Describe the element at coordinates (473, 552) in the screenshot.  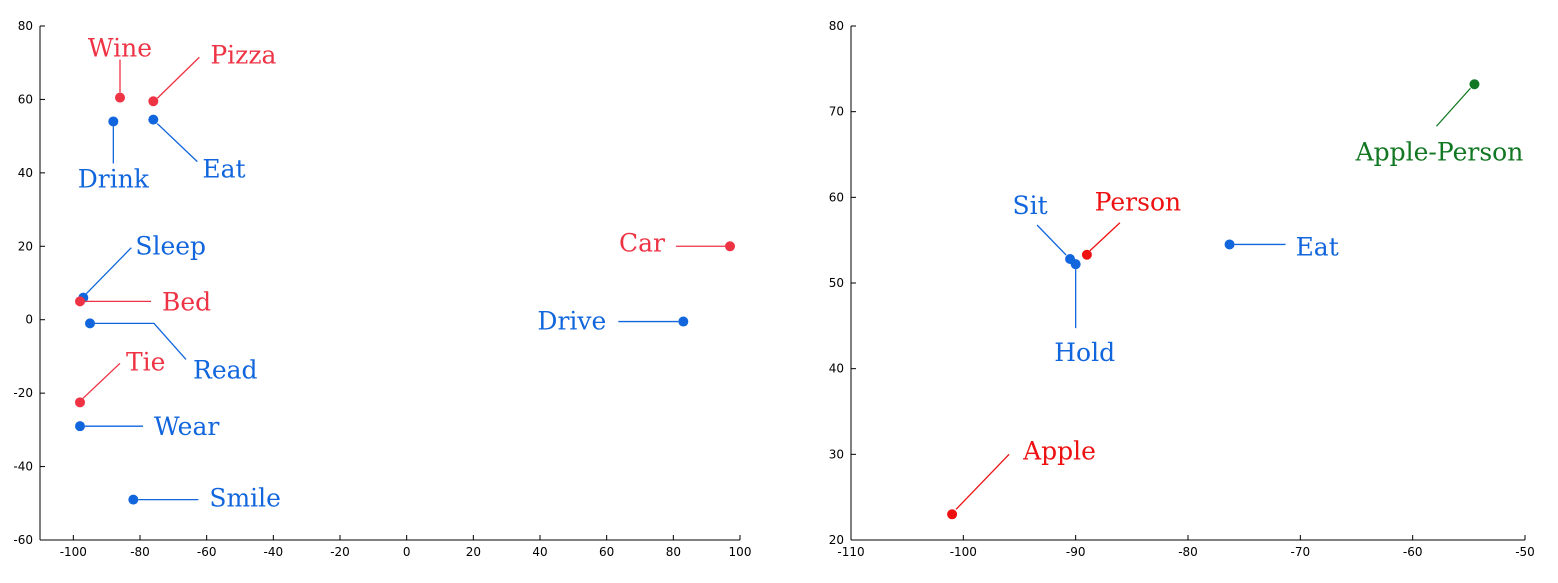
I see `x-tick-label: 20` at that location.